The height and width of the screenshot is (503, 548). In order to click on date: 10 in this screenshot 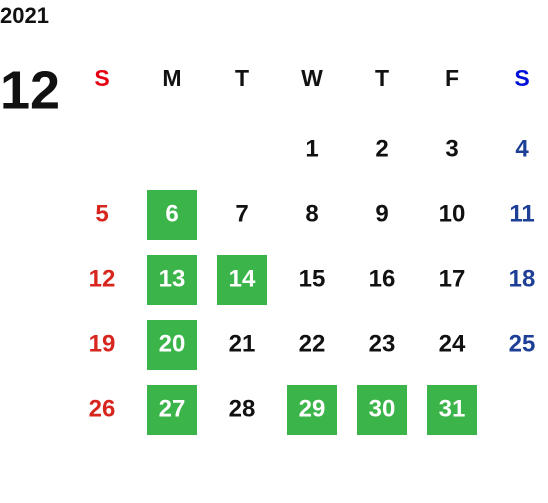, I will do `click(452, 213)`.